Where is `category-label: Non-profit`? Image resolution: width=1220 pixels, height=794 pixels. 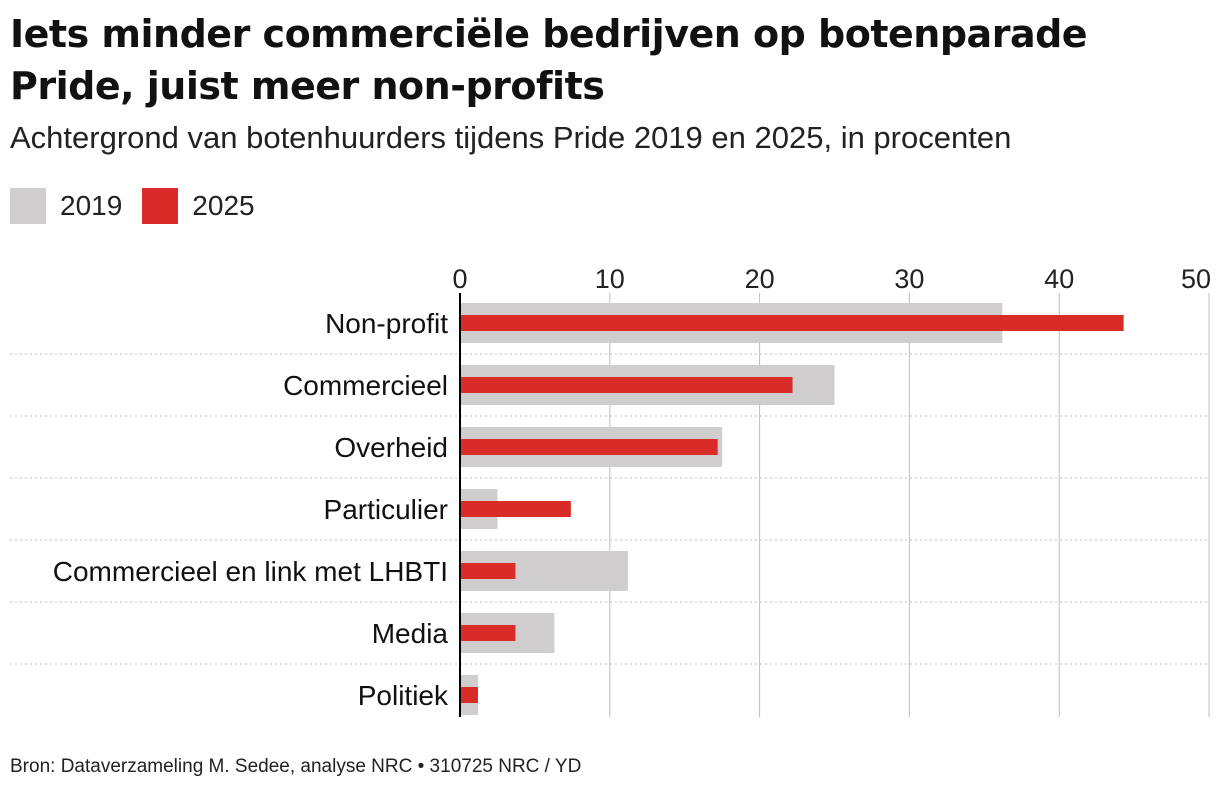 category-label: Non-profit is located at coordinates (386, 323).